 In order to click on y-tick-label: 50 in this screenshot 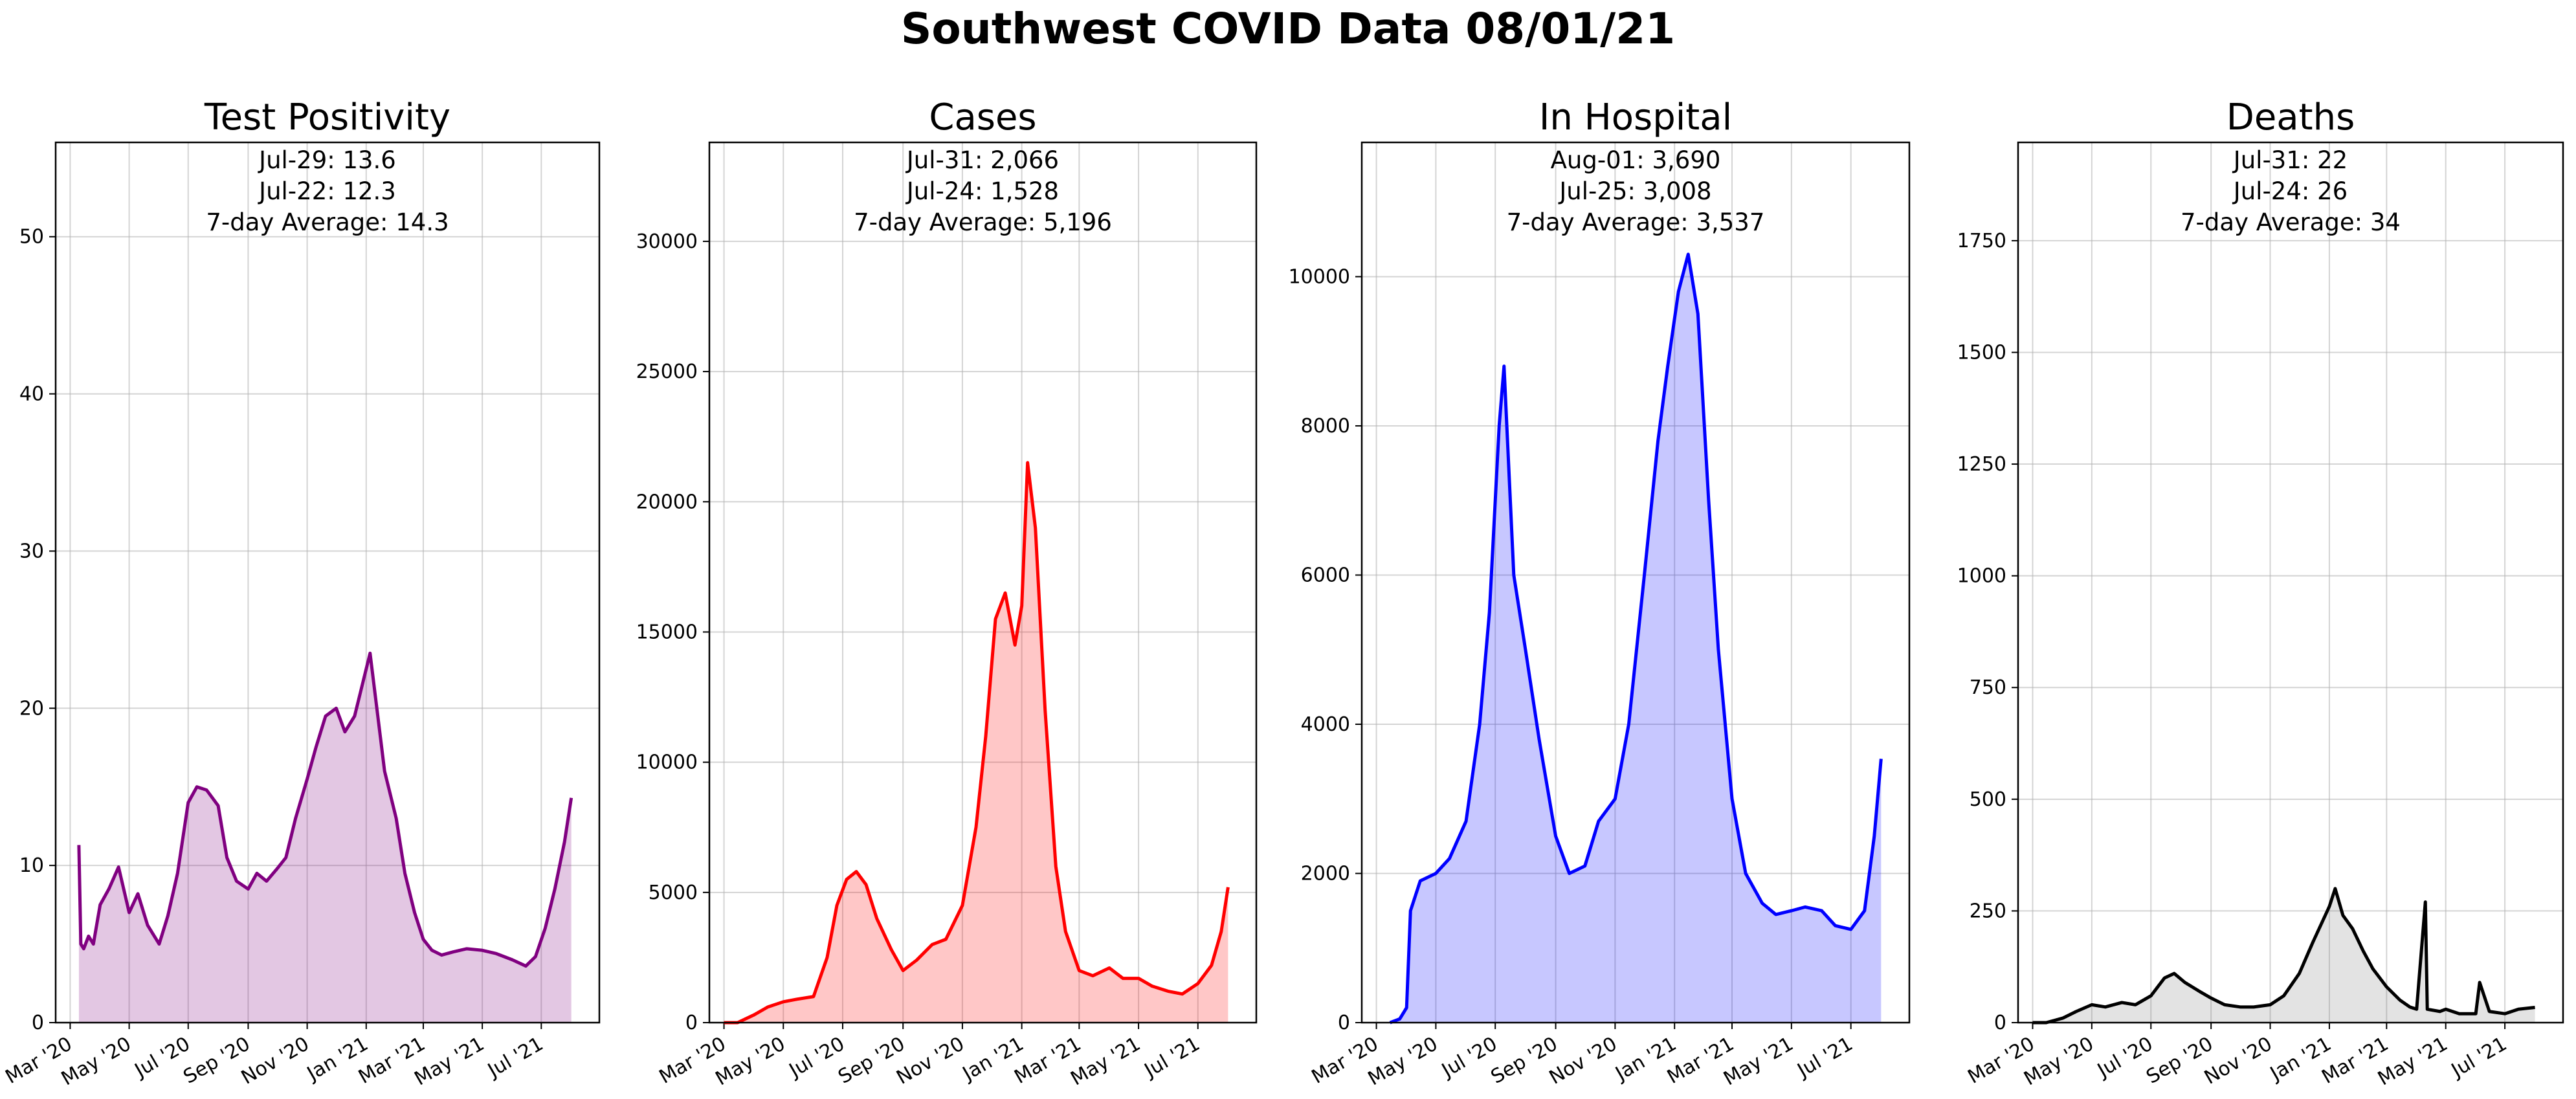, I will do `click(31, 237)`.